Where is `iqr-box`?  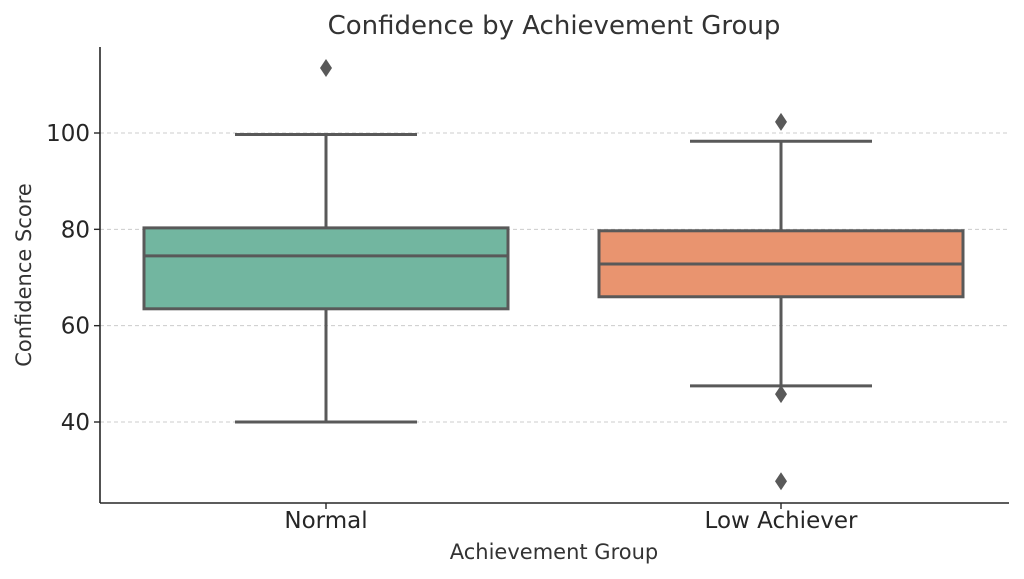
iqr-box is located at coordinates (326, 268).